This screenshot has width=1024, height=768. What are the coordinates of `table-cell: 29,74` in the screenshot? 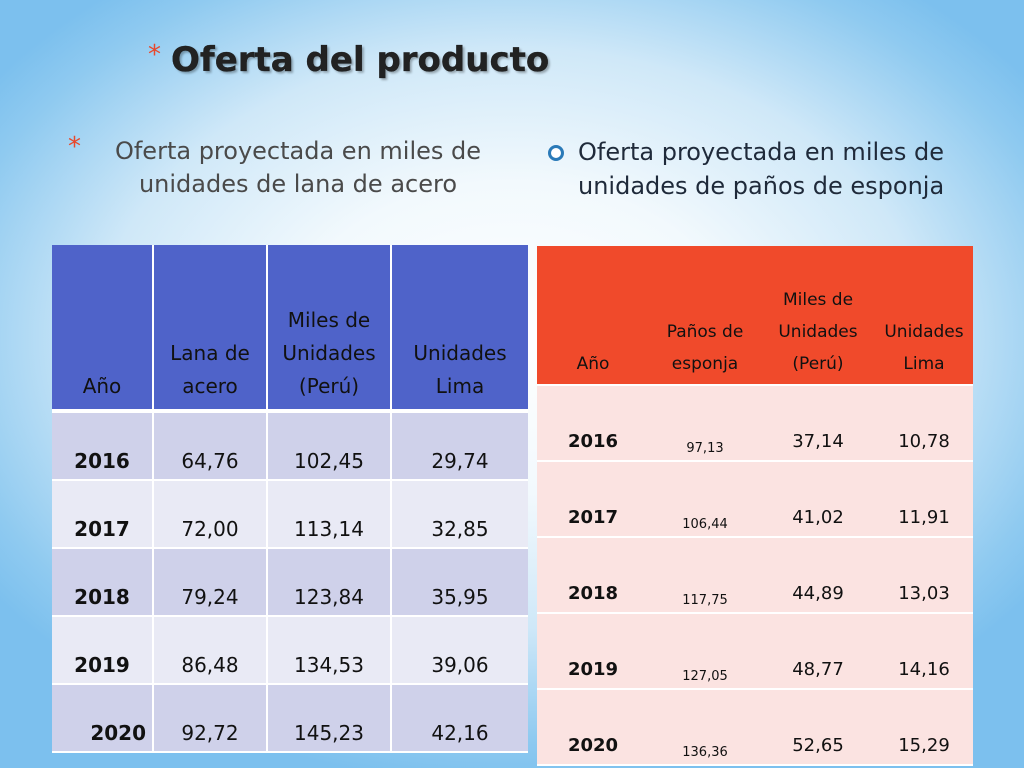 It's located at (459, 446).